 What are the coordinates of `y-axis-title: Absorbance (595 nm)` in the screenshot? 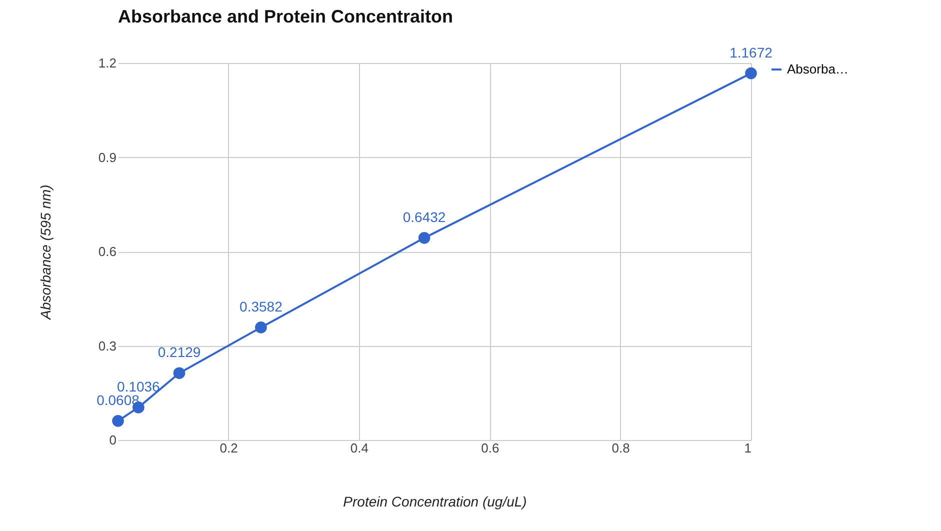 It's located at (45, 252).